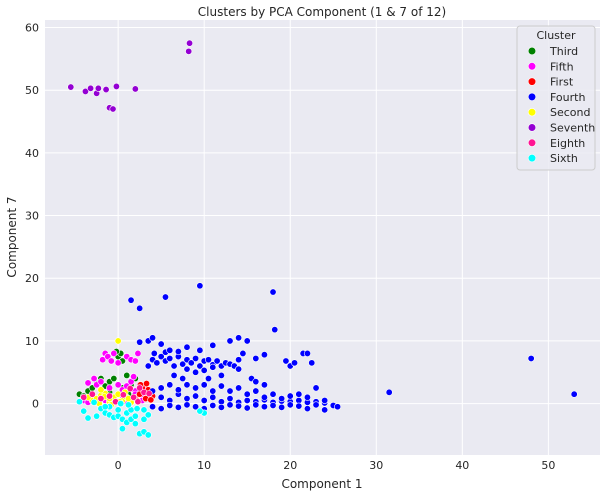 The height and width of the screenshot is (500, 608). Describe the element at coordinates (532, 96) in the screenshot. I see `legend-marker-fourth` at that location.